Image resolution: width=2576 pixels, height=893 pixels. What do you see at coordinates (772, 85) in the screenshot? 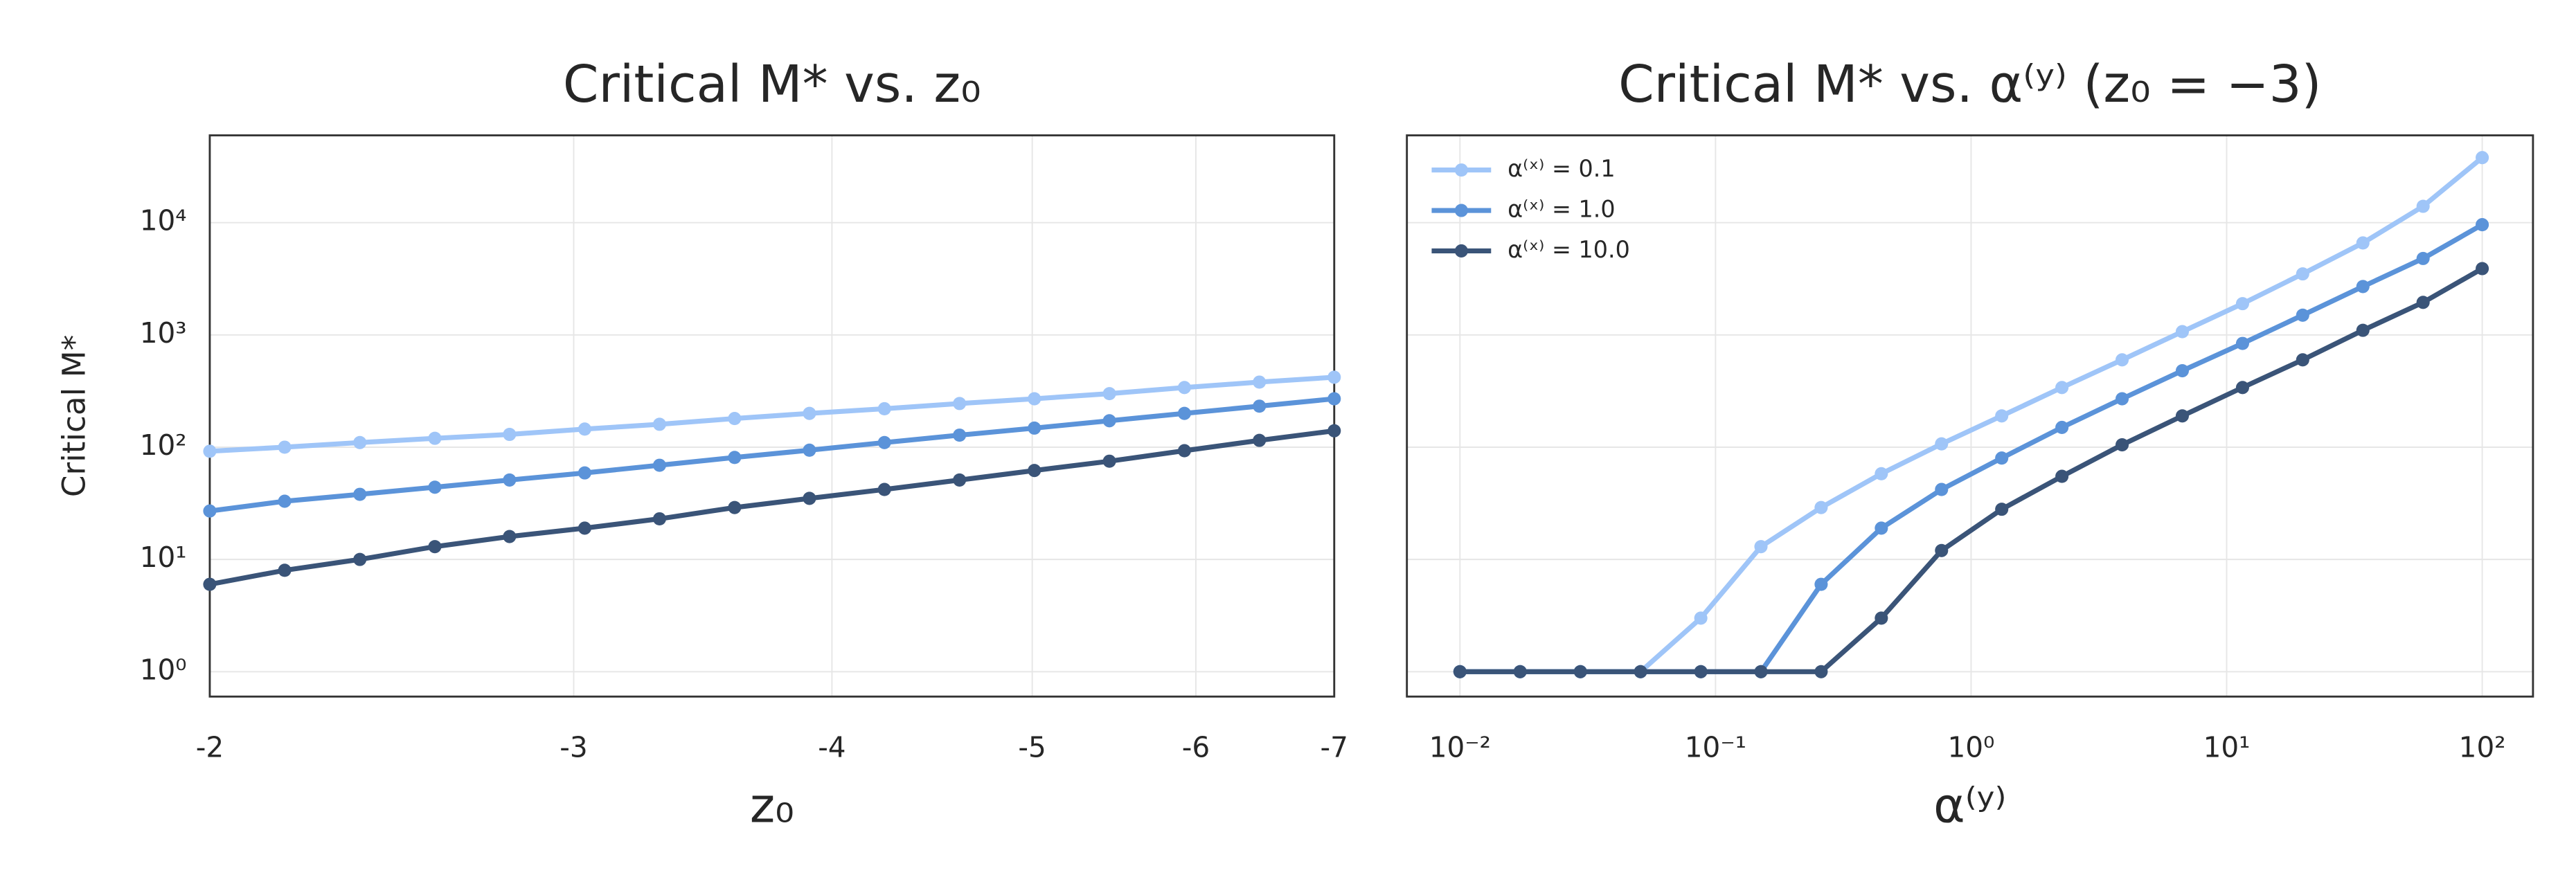
I see `chart-title: Critical M* vs. z₀` at bounding box center [772, 85].